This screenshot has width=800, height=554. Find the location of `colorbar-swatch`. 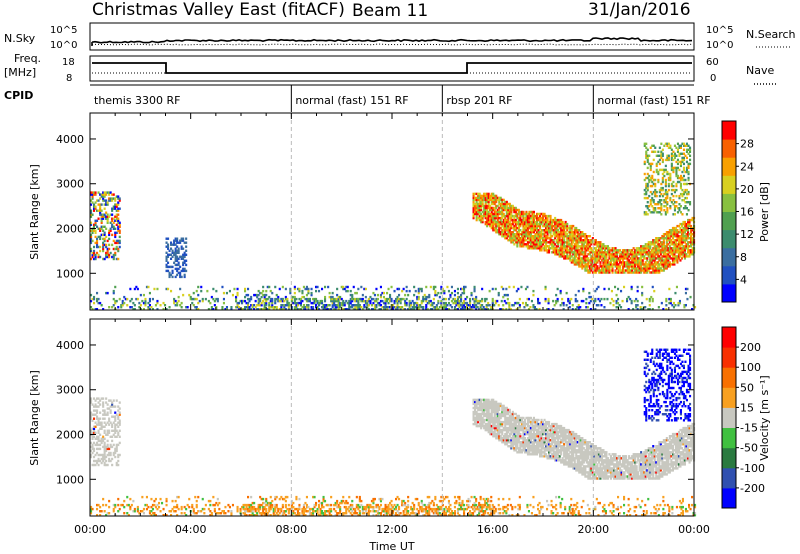

colorbar-swatch is located at coordinates (729, 130).